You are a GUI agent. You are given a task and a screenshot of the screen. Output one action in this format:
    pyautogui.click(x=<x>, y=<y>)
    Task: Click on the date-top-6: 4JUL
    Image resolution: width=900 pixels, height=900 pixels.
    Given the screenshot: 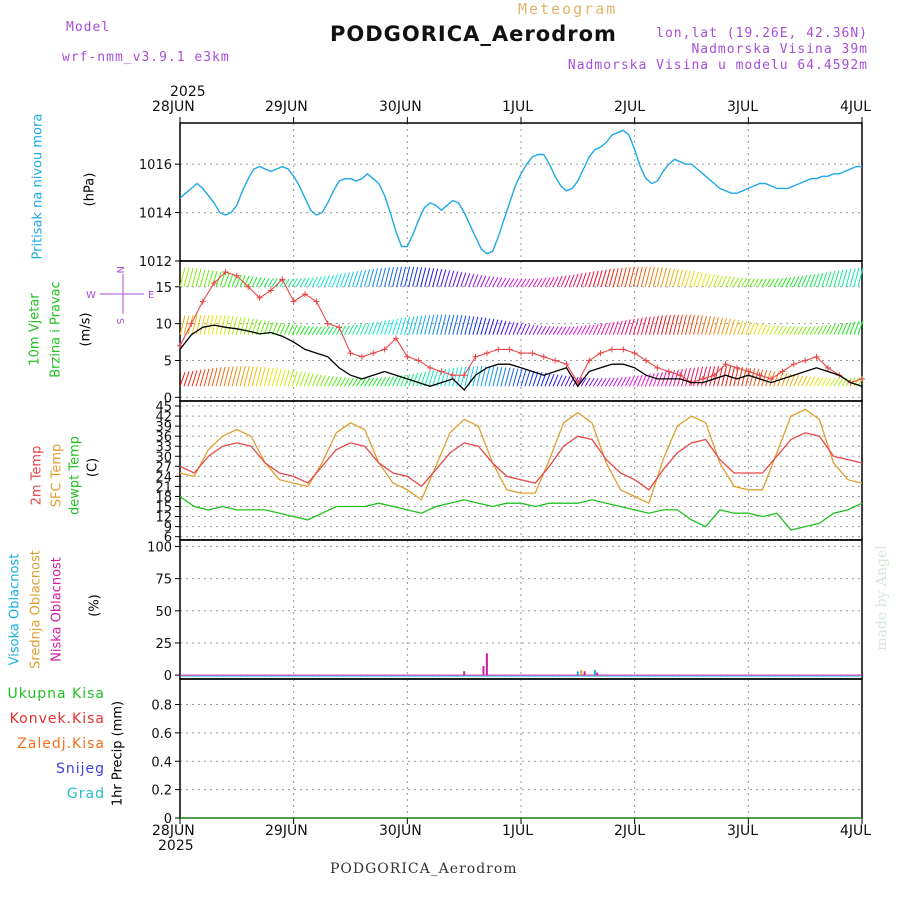 What is the action you would take?
    pyautogui.click(x=856, y=107)
    